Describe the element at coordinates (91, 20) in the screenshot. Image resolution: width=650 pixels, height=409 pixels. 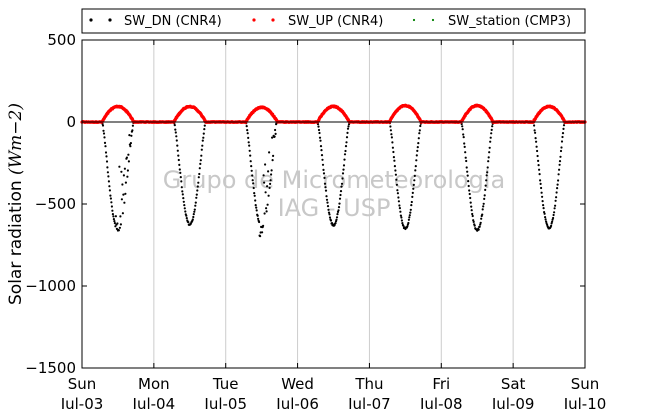
I see `legend-marker` at that location.